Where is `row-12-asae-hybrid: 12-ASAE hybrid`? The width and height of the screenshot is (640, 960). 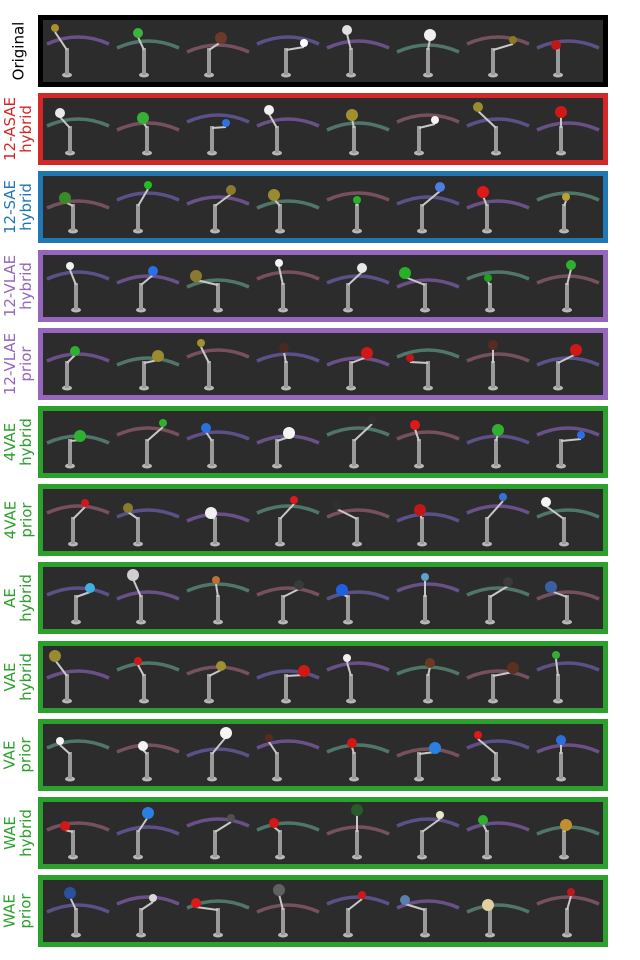 row-12-asae-hybrid: 12-ASAE hybrid is located at coordinates (320, 129).